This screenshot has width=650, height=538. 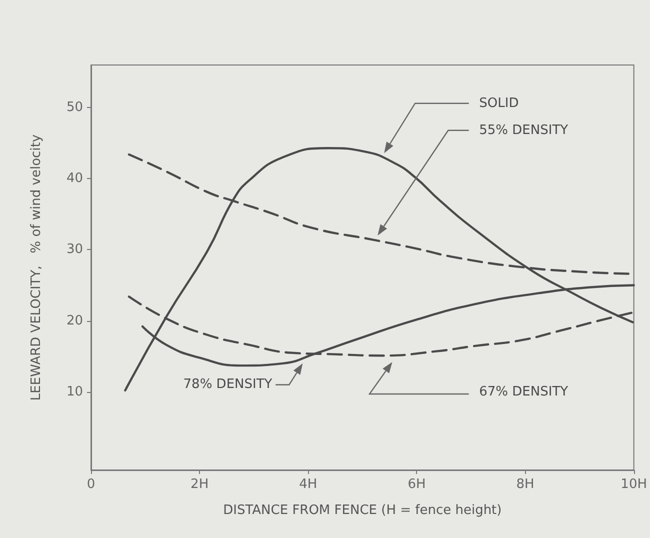 What do you see at coordinates (308, 484) in the screenshot?
I see `x-tick-label: 4H` at bounding box center [308, 484].